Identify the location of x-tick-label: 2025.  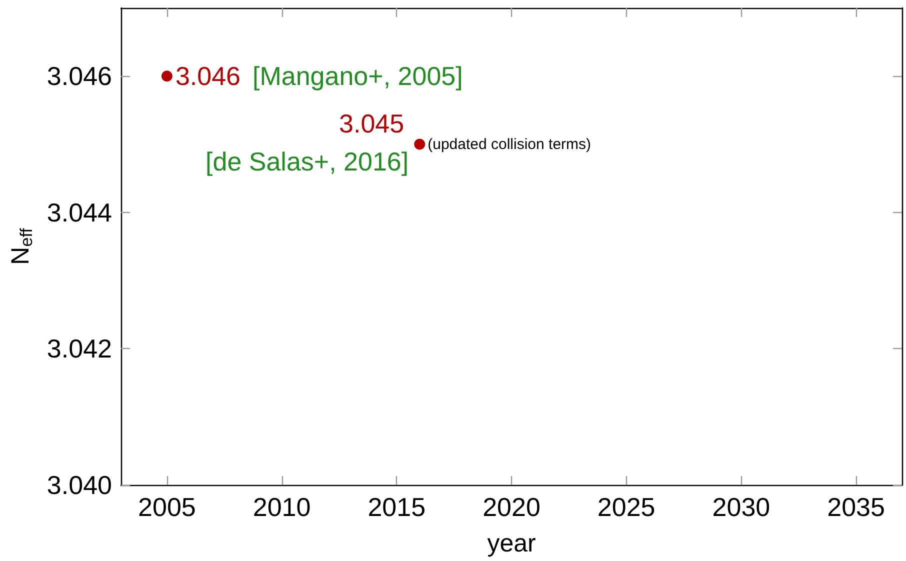
(626, 507).